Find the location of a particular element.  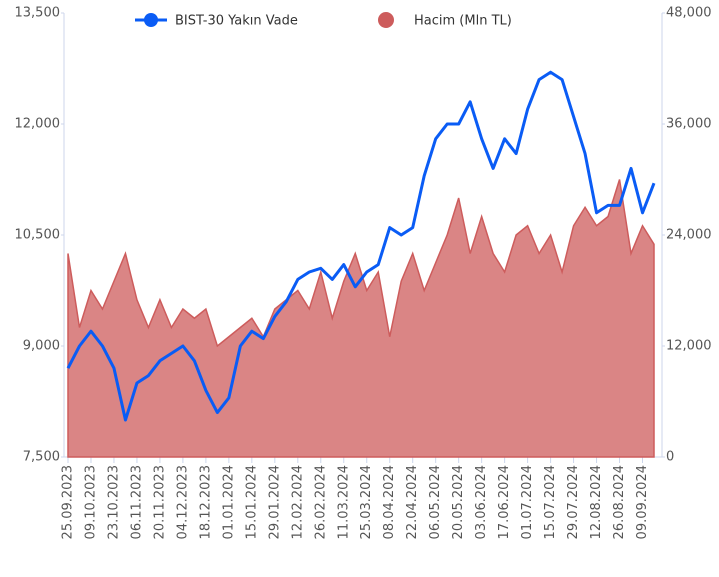

x-tick-label: 29.01.2024 is located at coordinates (274, 502).